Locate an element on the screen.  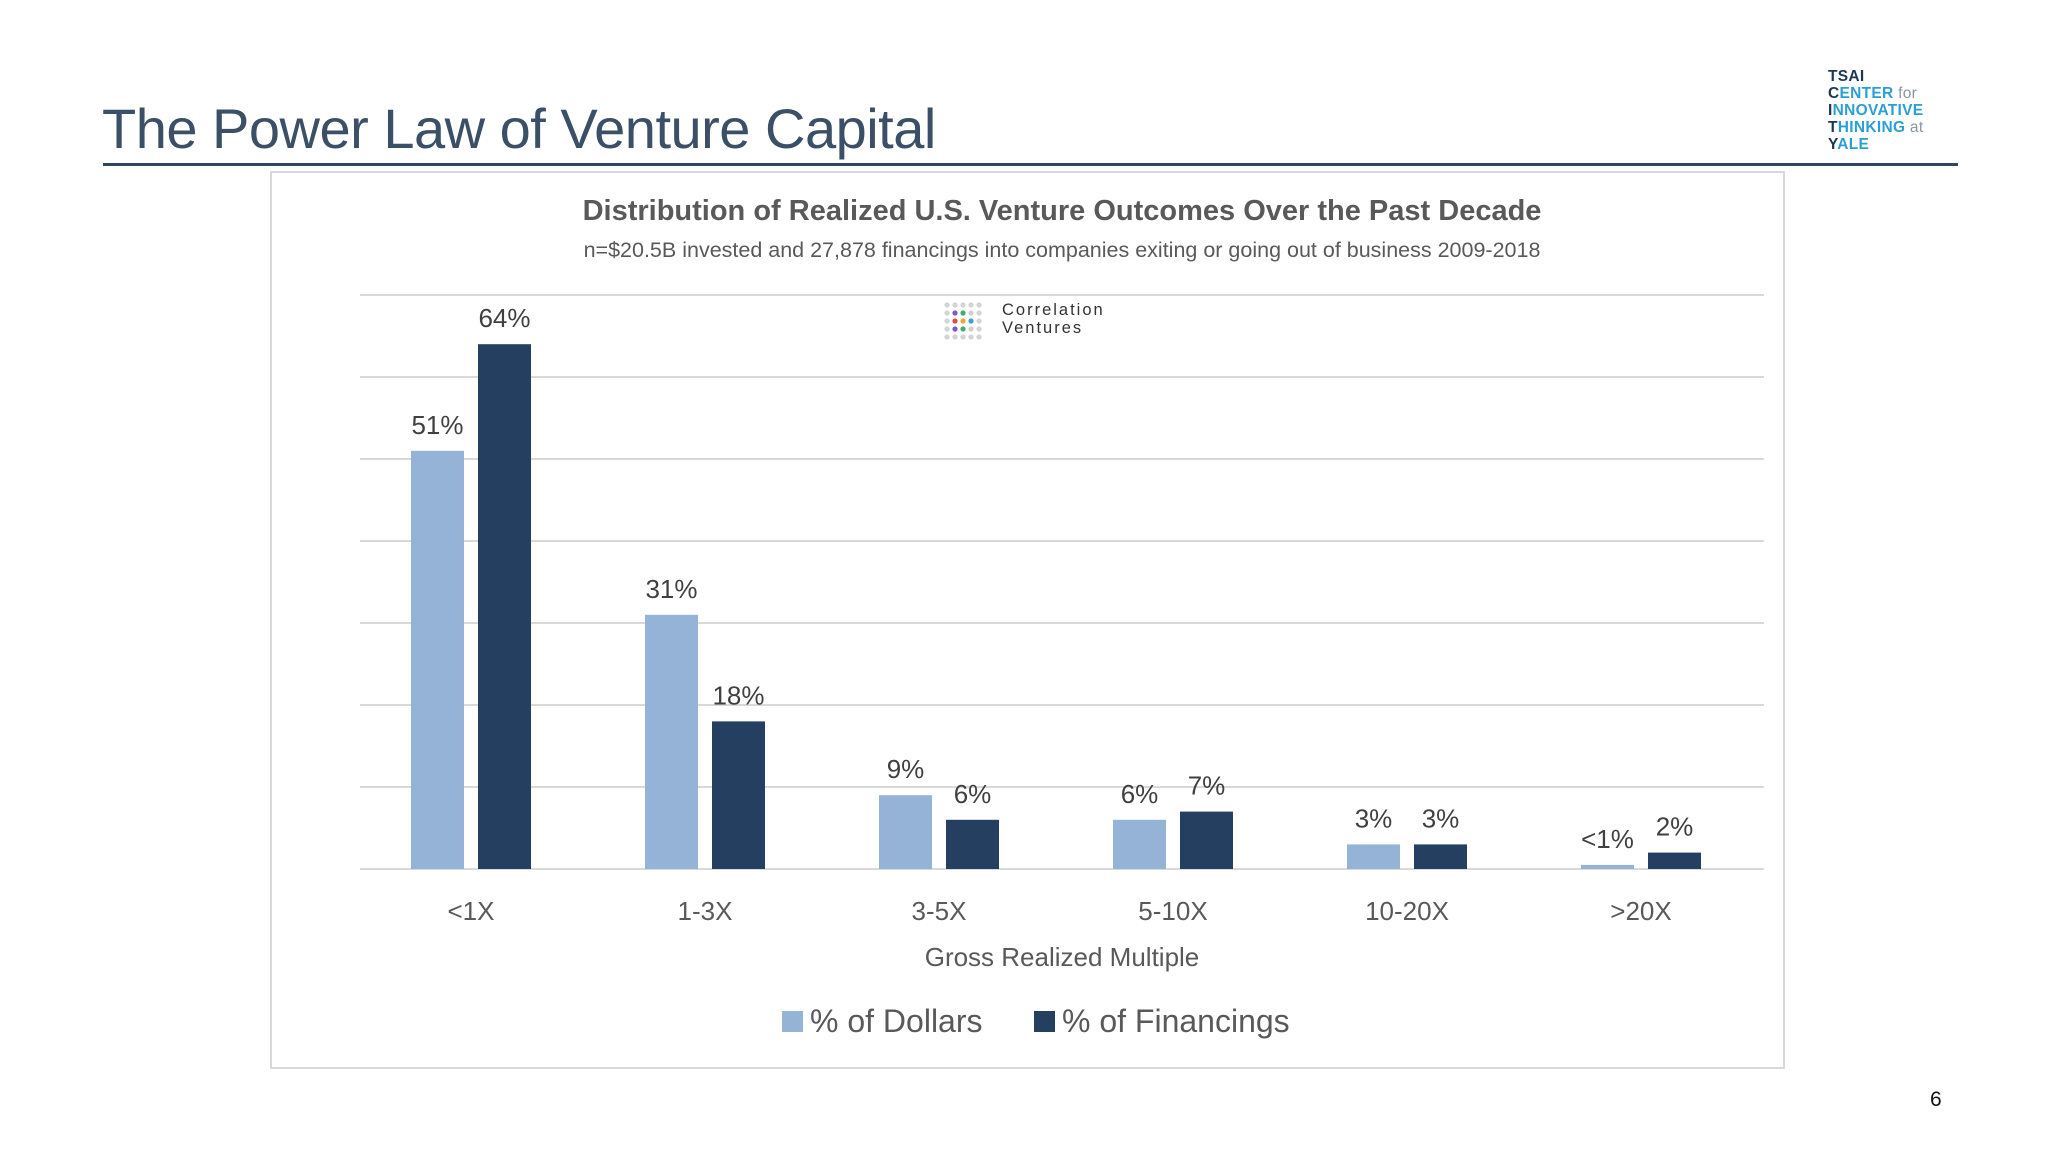
logo-initial: TSAI is located at coordinates (1846, 76).